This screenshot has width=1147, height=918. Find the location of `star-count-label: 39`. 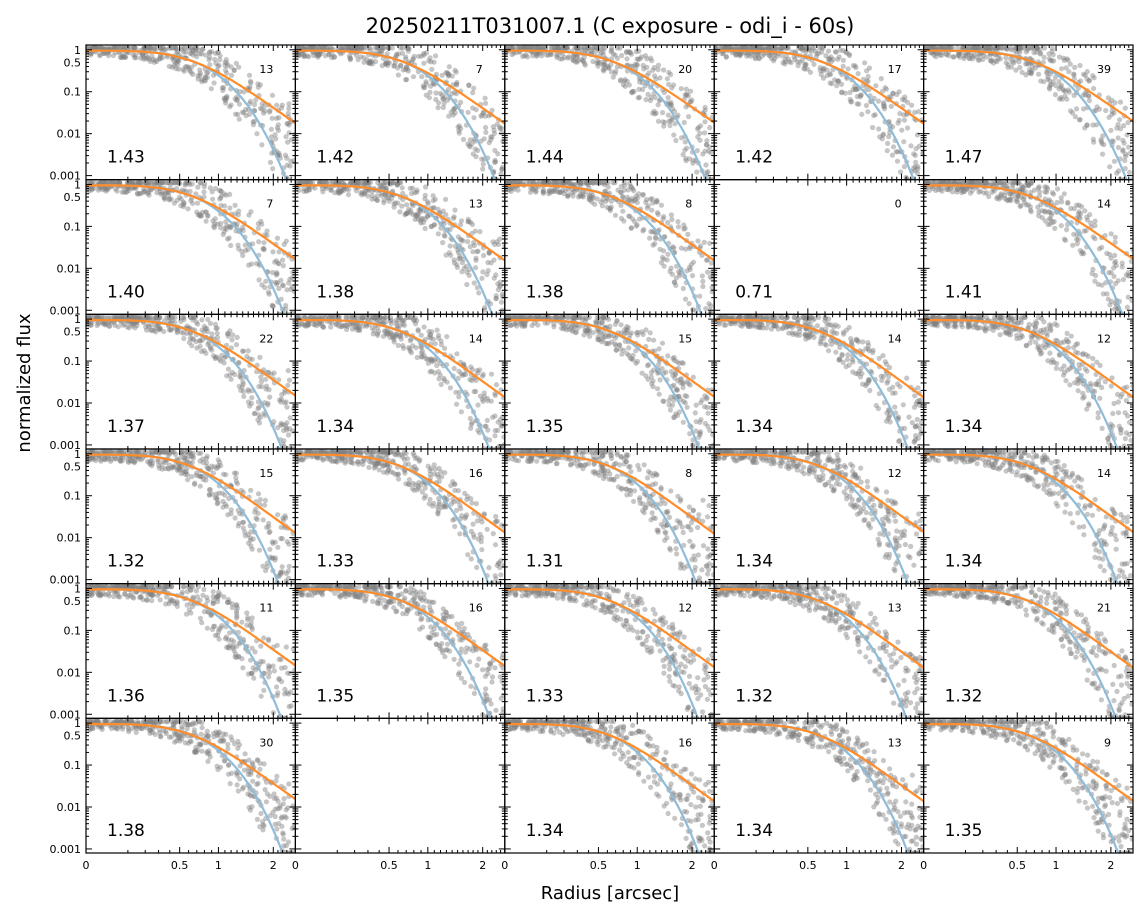

star-count-label: 39 is located at coordinates (1104, 69).